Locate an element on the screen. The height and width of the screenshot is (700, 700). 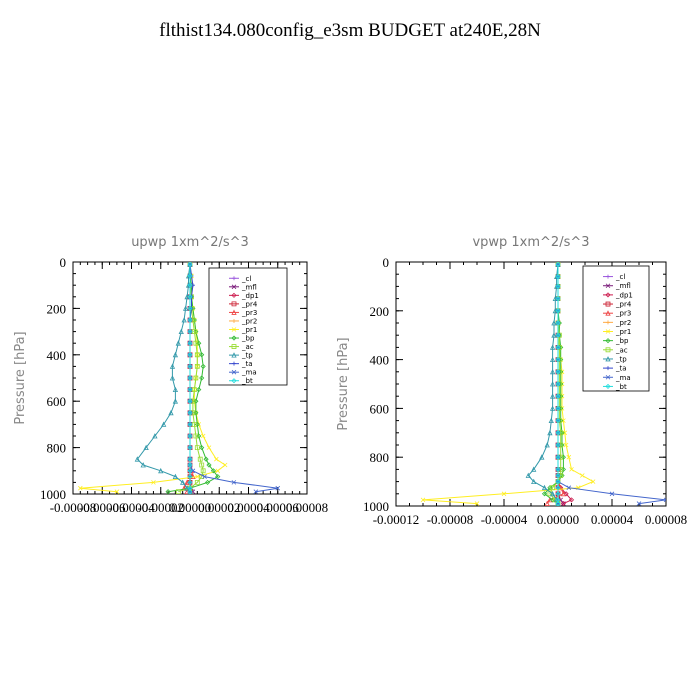
x-tick-label: -0.00006 is located at coordinates (102, 507).